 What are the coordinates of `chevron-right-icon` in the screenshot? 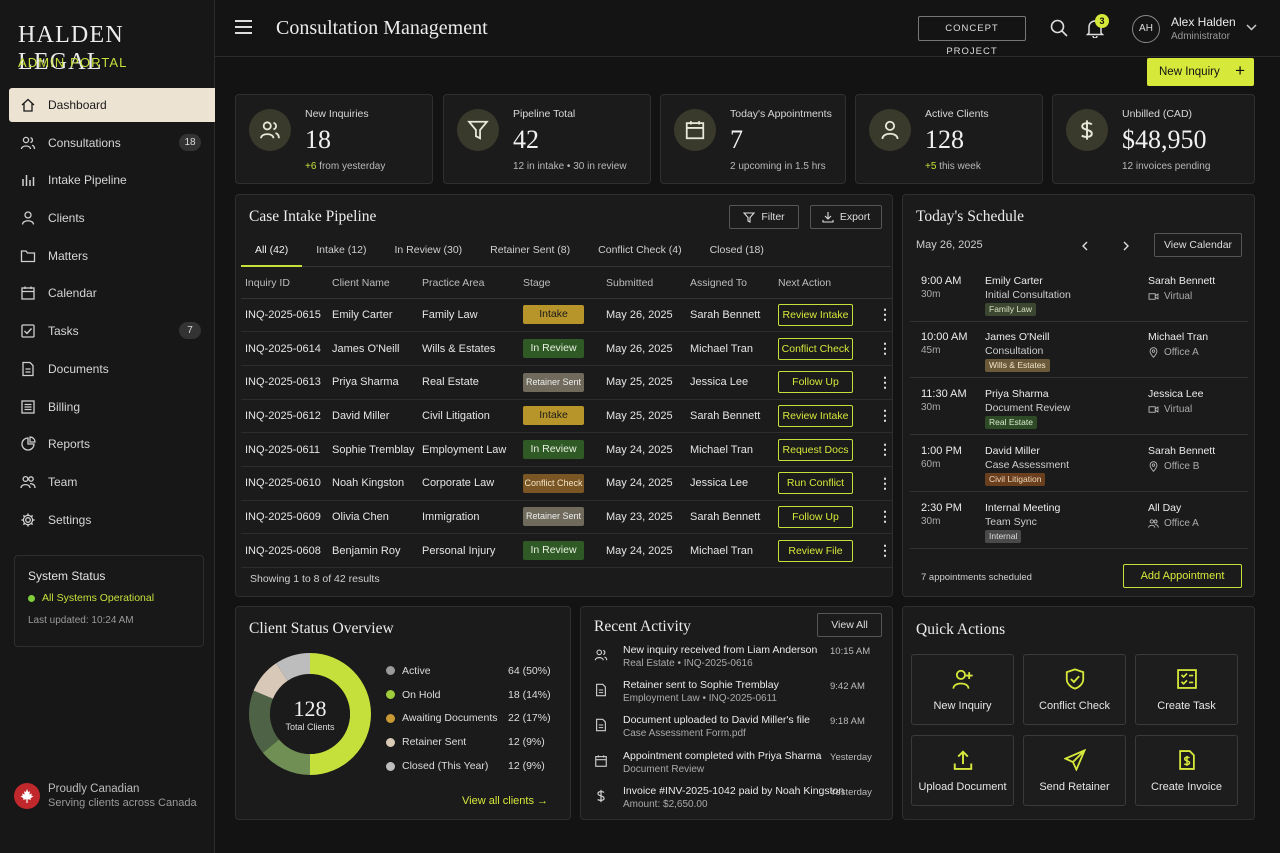 It's located at (1126, 246).